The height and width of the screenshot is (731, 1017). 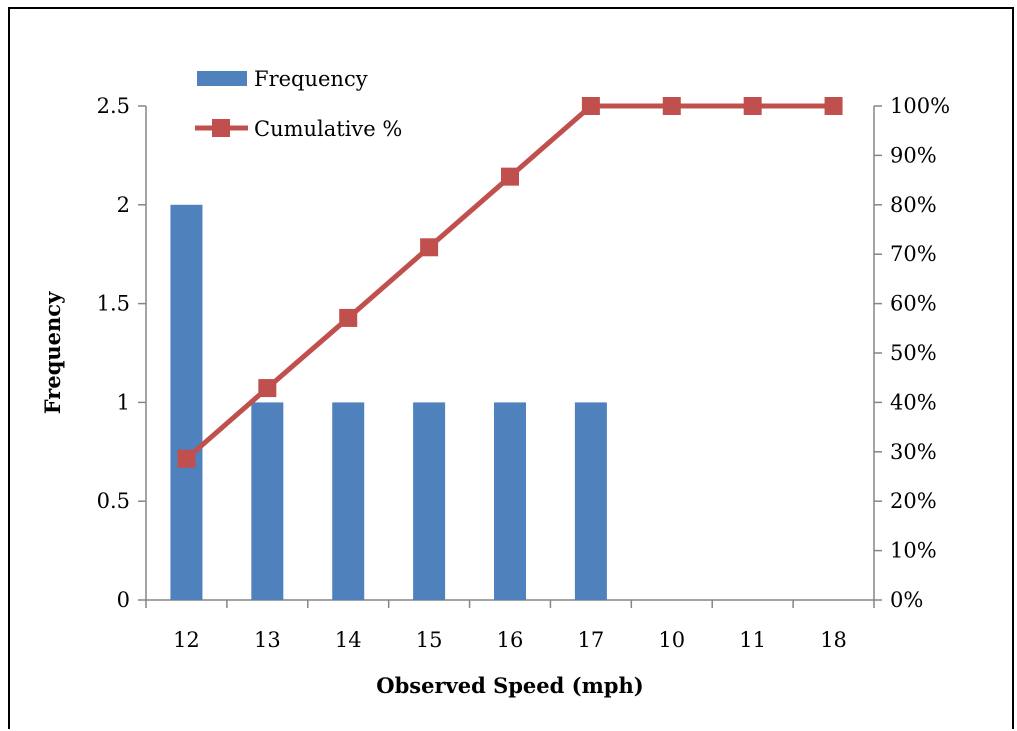 I want to click on x-tick-label: 16, so click(x=510, y=640).